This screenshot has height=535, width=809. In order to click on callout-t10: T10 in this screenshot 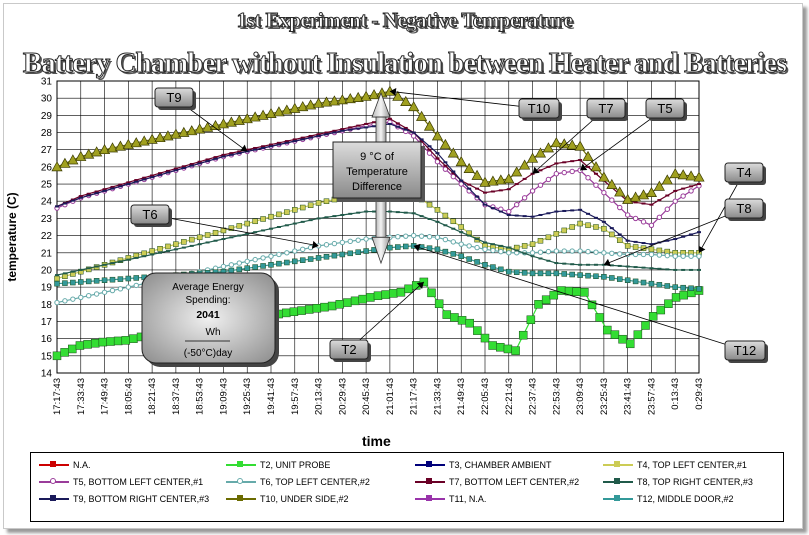, I will do `click(475, 104)`.